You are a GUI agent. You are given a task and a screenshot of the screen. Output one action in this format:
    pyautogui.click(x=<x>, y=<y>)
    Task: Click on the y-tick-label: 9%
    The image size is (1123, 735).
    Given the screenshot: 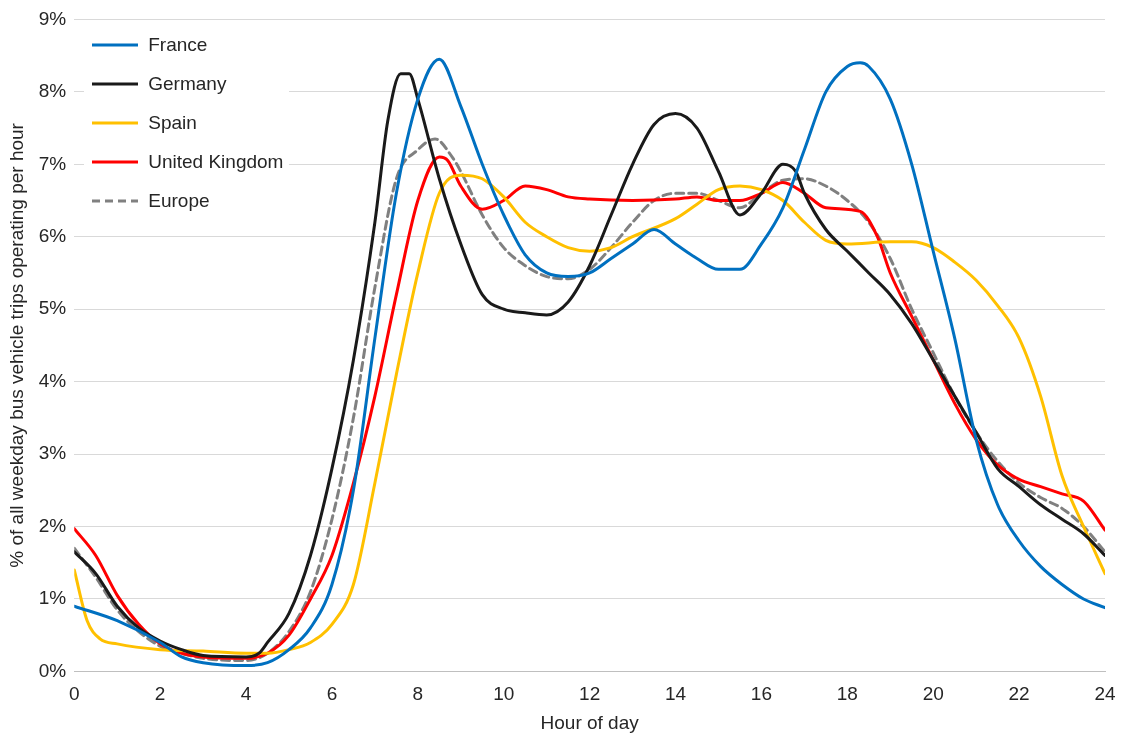 What is the action you would take?
    pyautogui.click(x=52, y=18)
    